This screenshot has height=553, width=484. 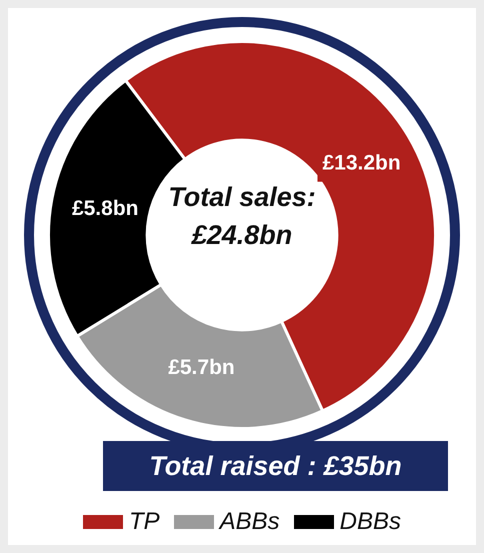 What do you see at coordinates (105, 208) in the screenshot?
I see `data-label: £5.8bn` at bounding box center [105, 208].